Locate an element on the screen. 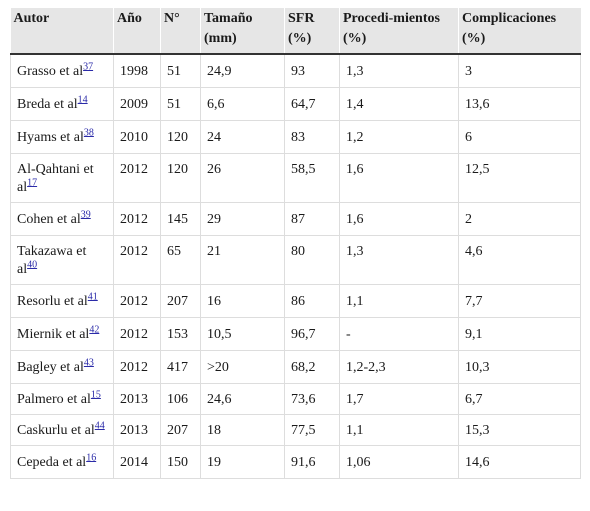  author-name: Al-Qahtani et al is located at coordinates (55, 178).